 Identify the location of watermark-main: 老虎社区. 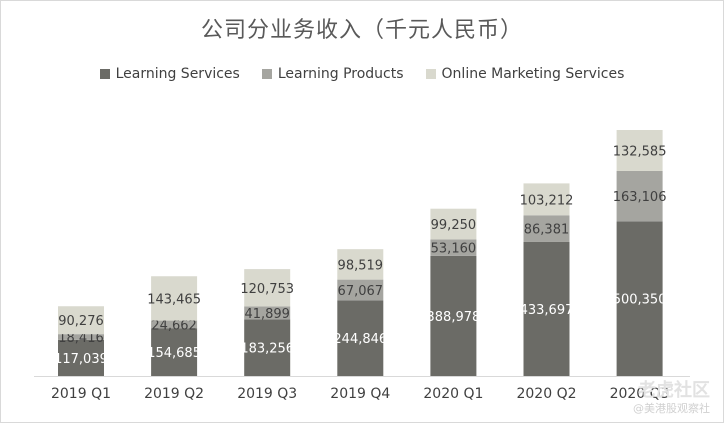
(674, 391).